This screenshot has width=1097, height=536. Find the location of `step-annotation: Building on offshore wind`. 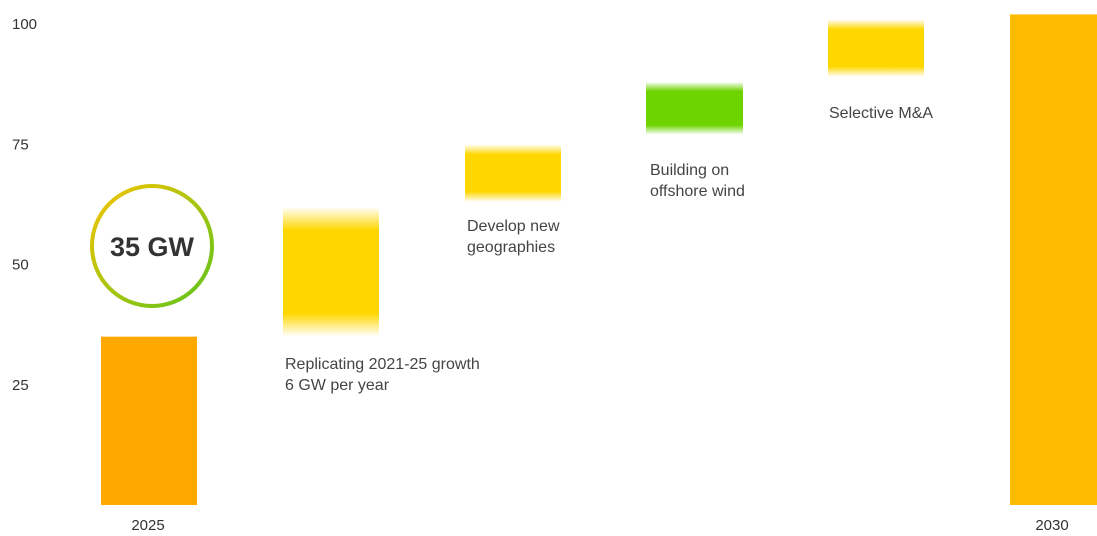

step-annotation: Building on offshore wind is located at coordinates (697, 181).